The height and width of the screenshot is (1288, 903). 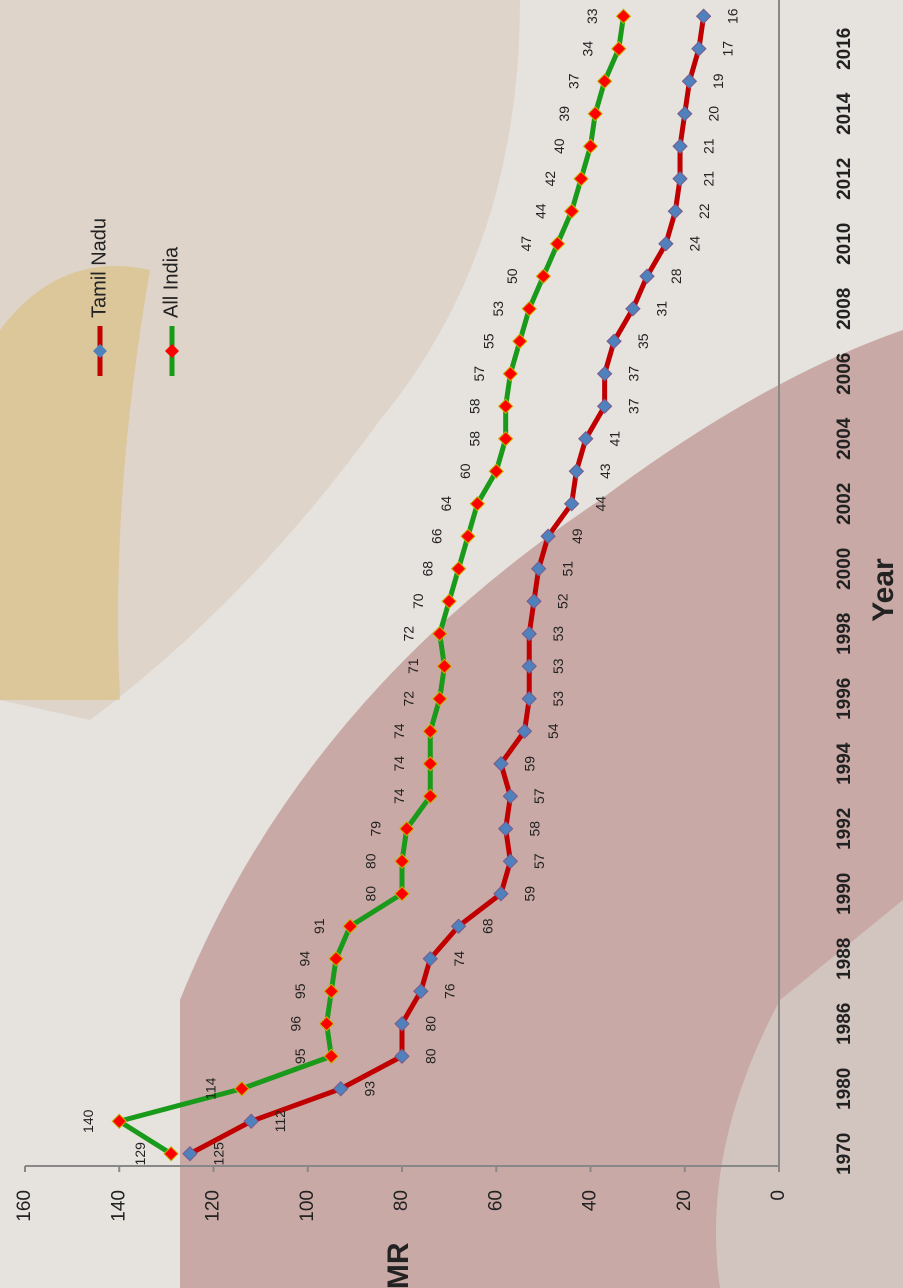 What do you see at coordinates (487, 926) in the screenshot?
I see `data-label: 68` at bounding box center [487, 926].